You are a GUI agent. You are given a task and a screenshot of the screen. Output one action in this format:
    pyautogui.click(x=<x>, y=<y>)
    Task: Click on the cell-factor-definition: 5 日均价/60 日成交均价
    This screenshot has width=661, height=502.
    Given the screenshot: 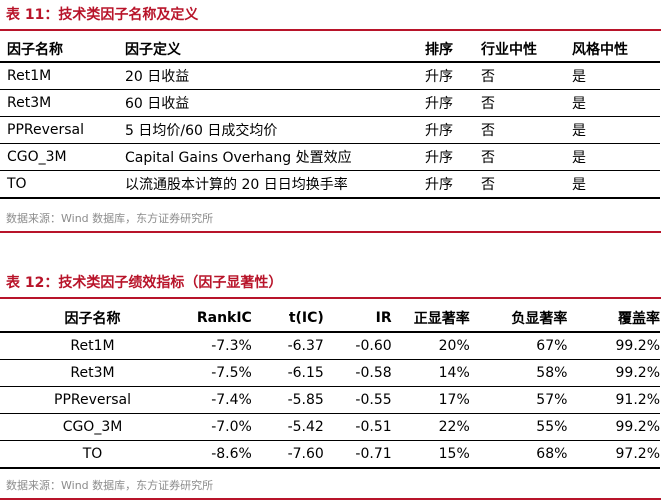 What is the action you would take?
    pyautogui.click(x=275, y=130)
    